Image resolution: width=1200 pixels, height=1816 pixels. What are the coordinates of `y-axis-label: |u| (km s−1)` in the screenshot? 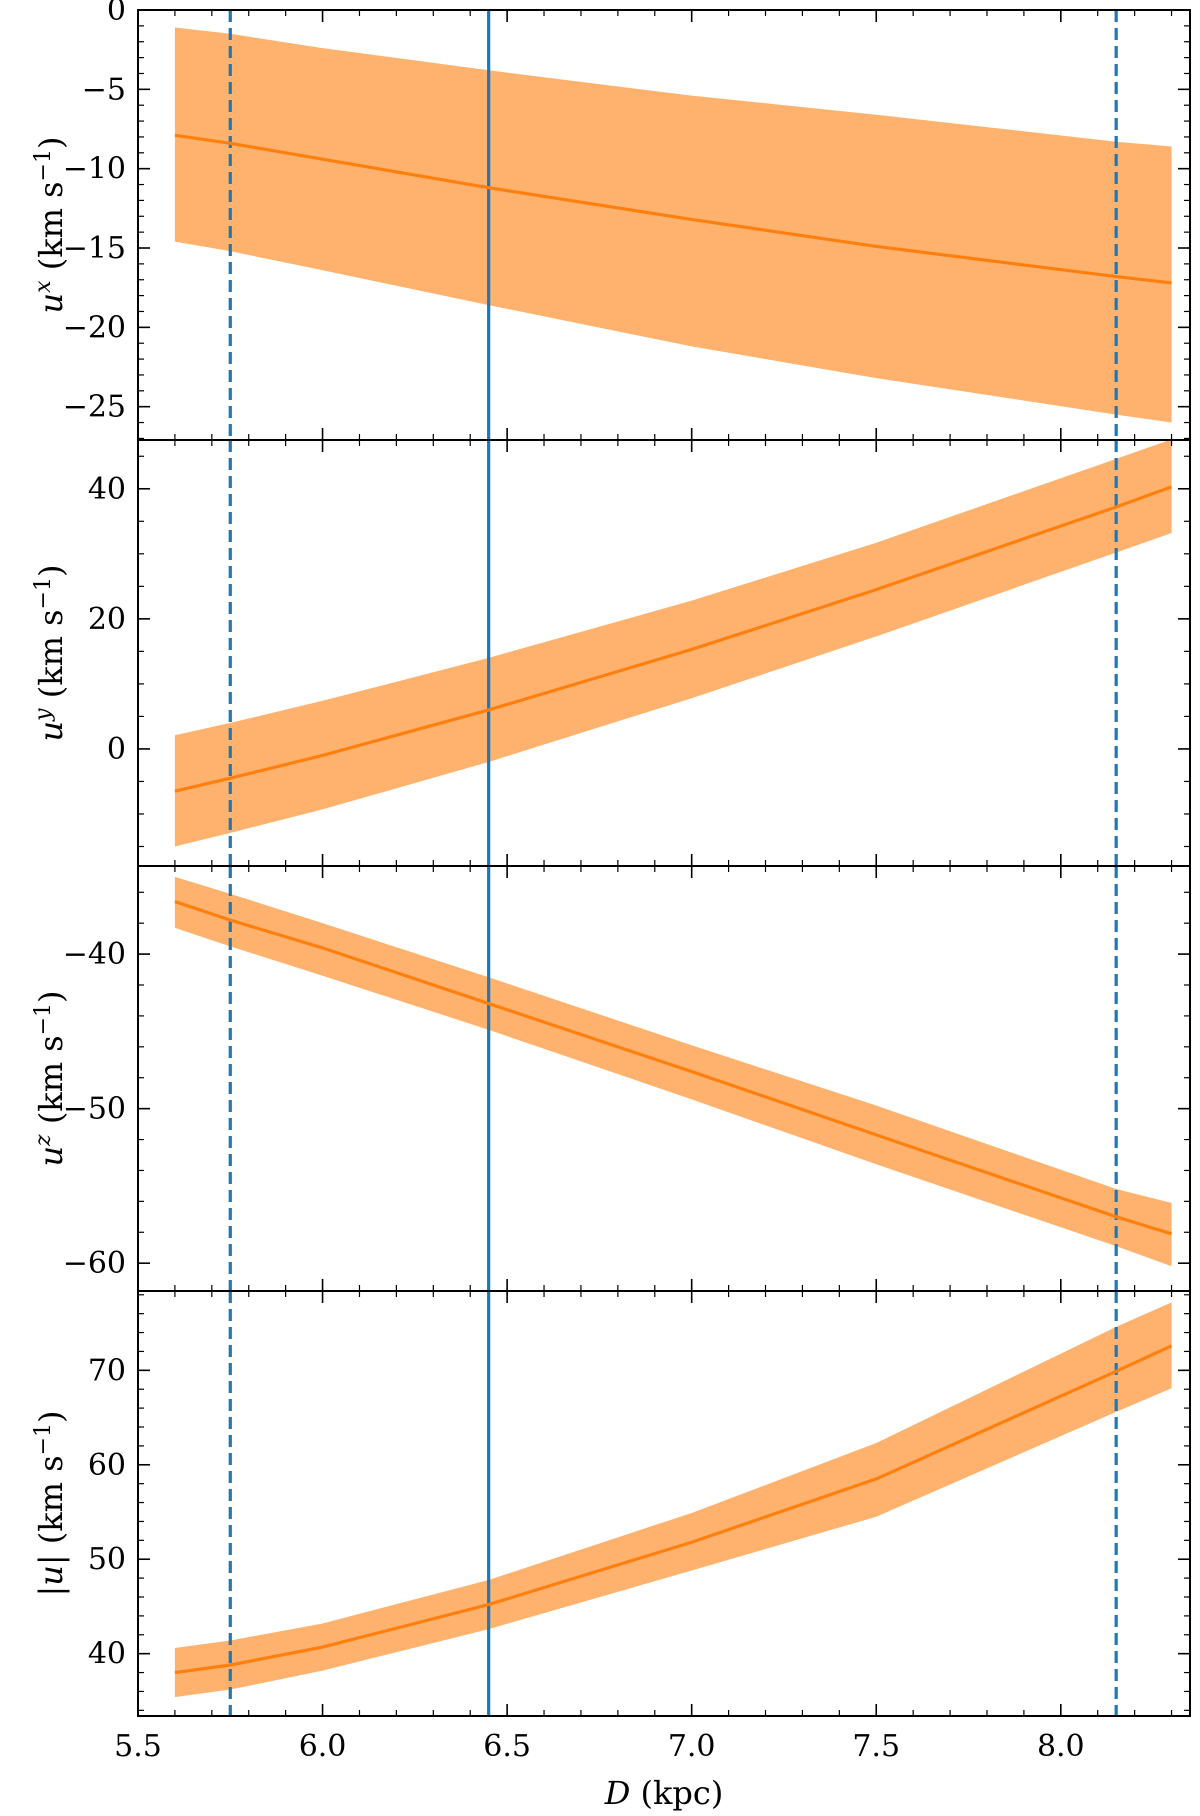 It's located at (50, 1503).